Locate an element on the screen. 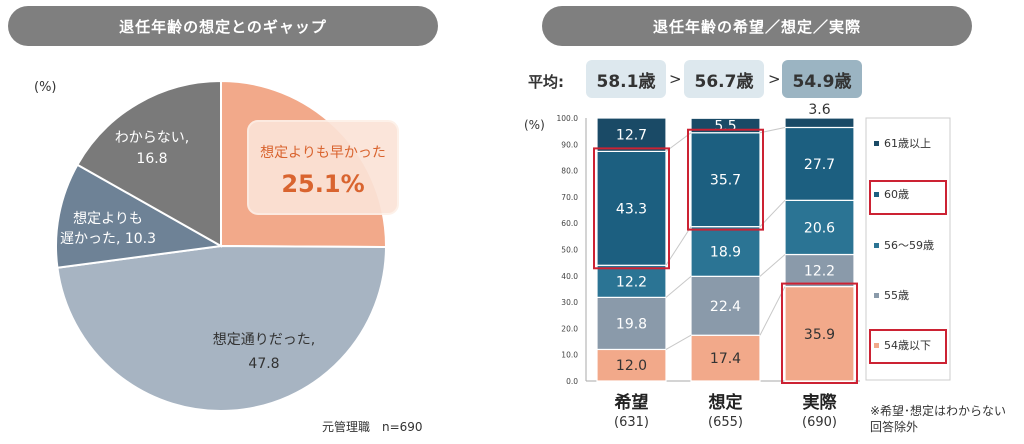 The height and width of the screenshot is (444, 1024). highlight-actual-54minus is located at coordinates (819, 333).